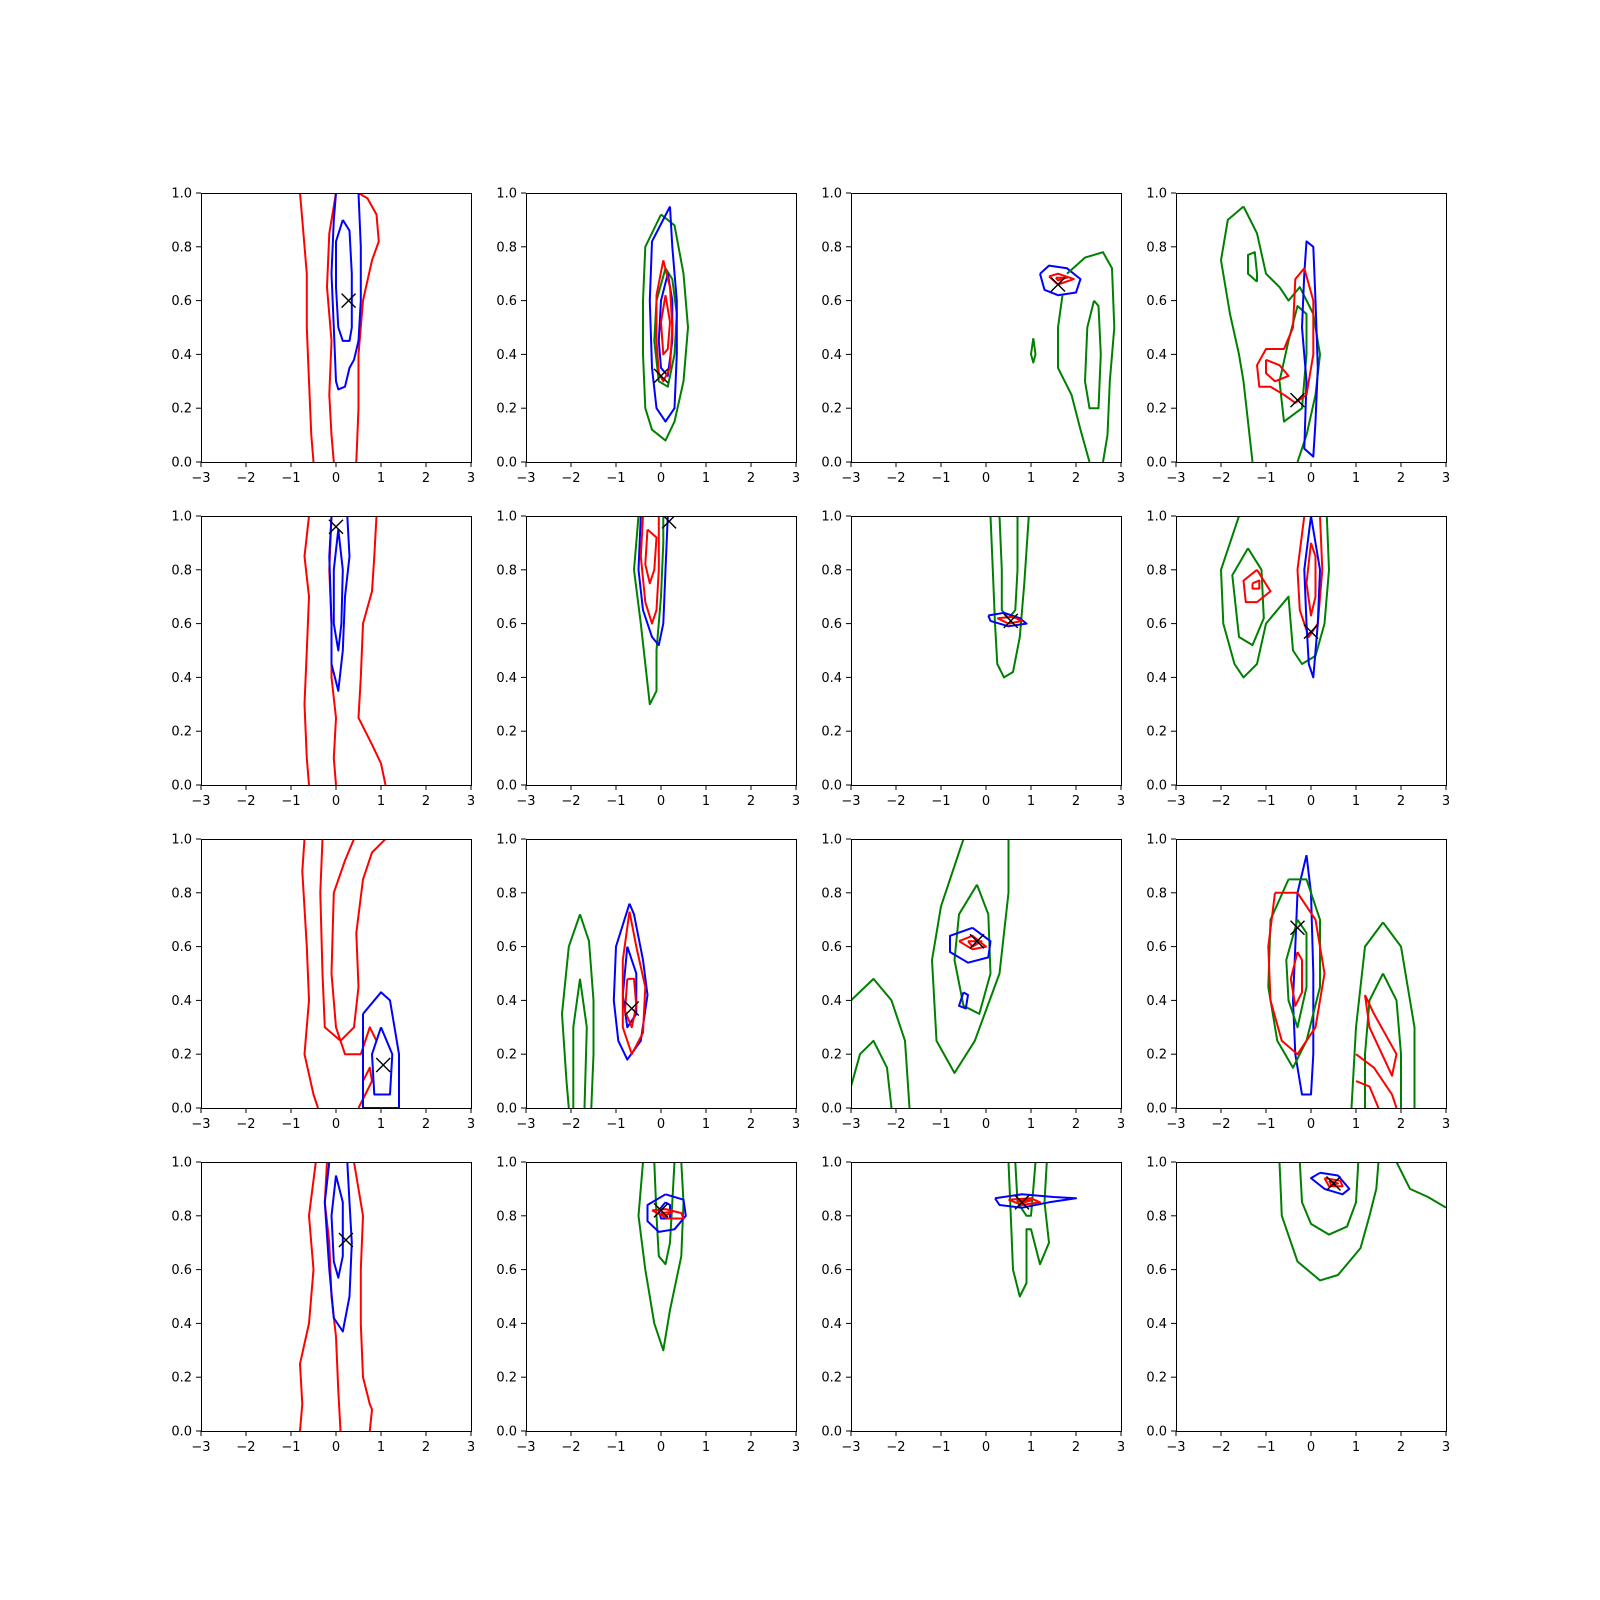 This screenshot has width=1600, height=1600. Describe the element at coordinates (648, 660) in the screenshot. I see `panel-2-2: −3 −2 −1 0 1 2 3 0.0 0.2 0.4 0.6 0.8 1.0` at that location.